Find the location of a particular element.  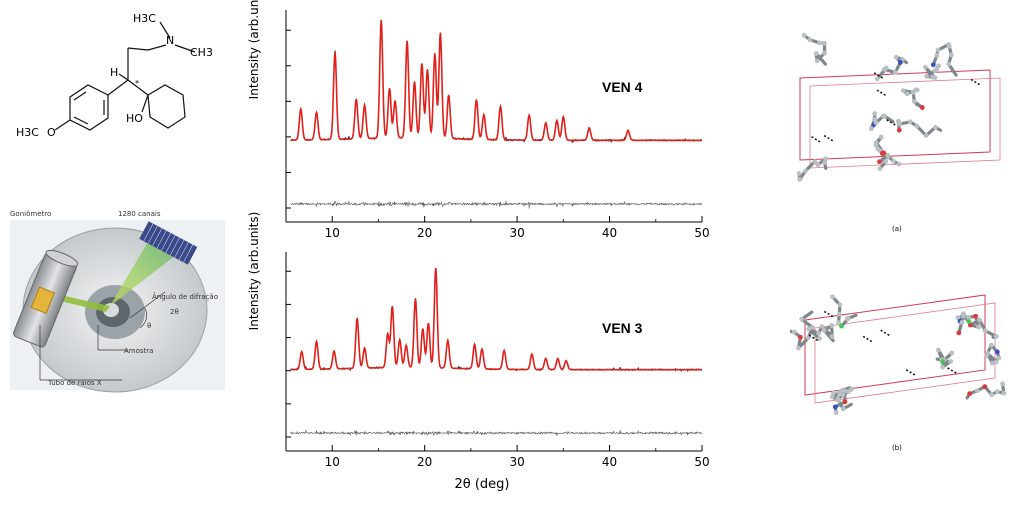

ven4-xtick-label: 20 is located at coordinates (424, 233).